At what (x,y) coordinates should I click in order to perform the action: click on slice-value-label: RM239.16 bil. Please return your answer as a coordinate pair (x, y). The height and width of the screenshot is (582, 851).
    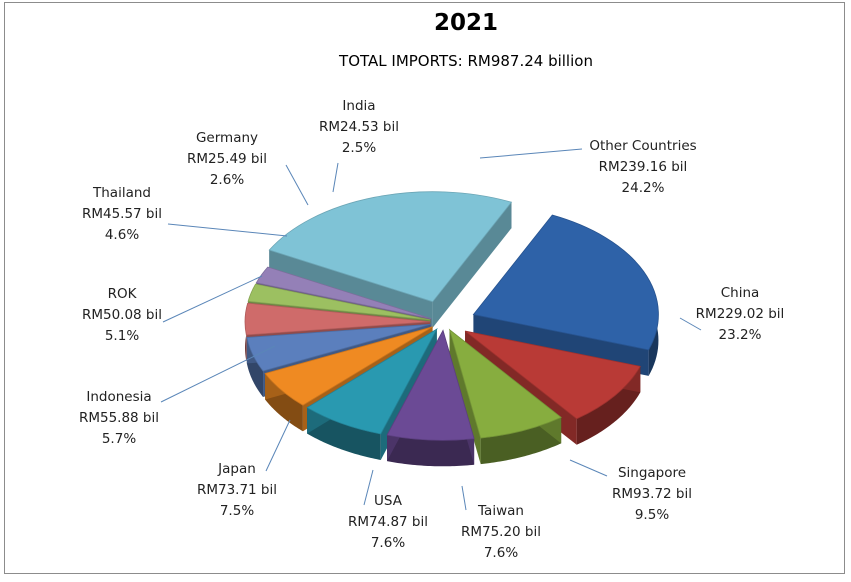
    Looking at the image, I should click on (643, 167).